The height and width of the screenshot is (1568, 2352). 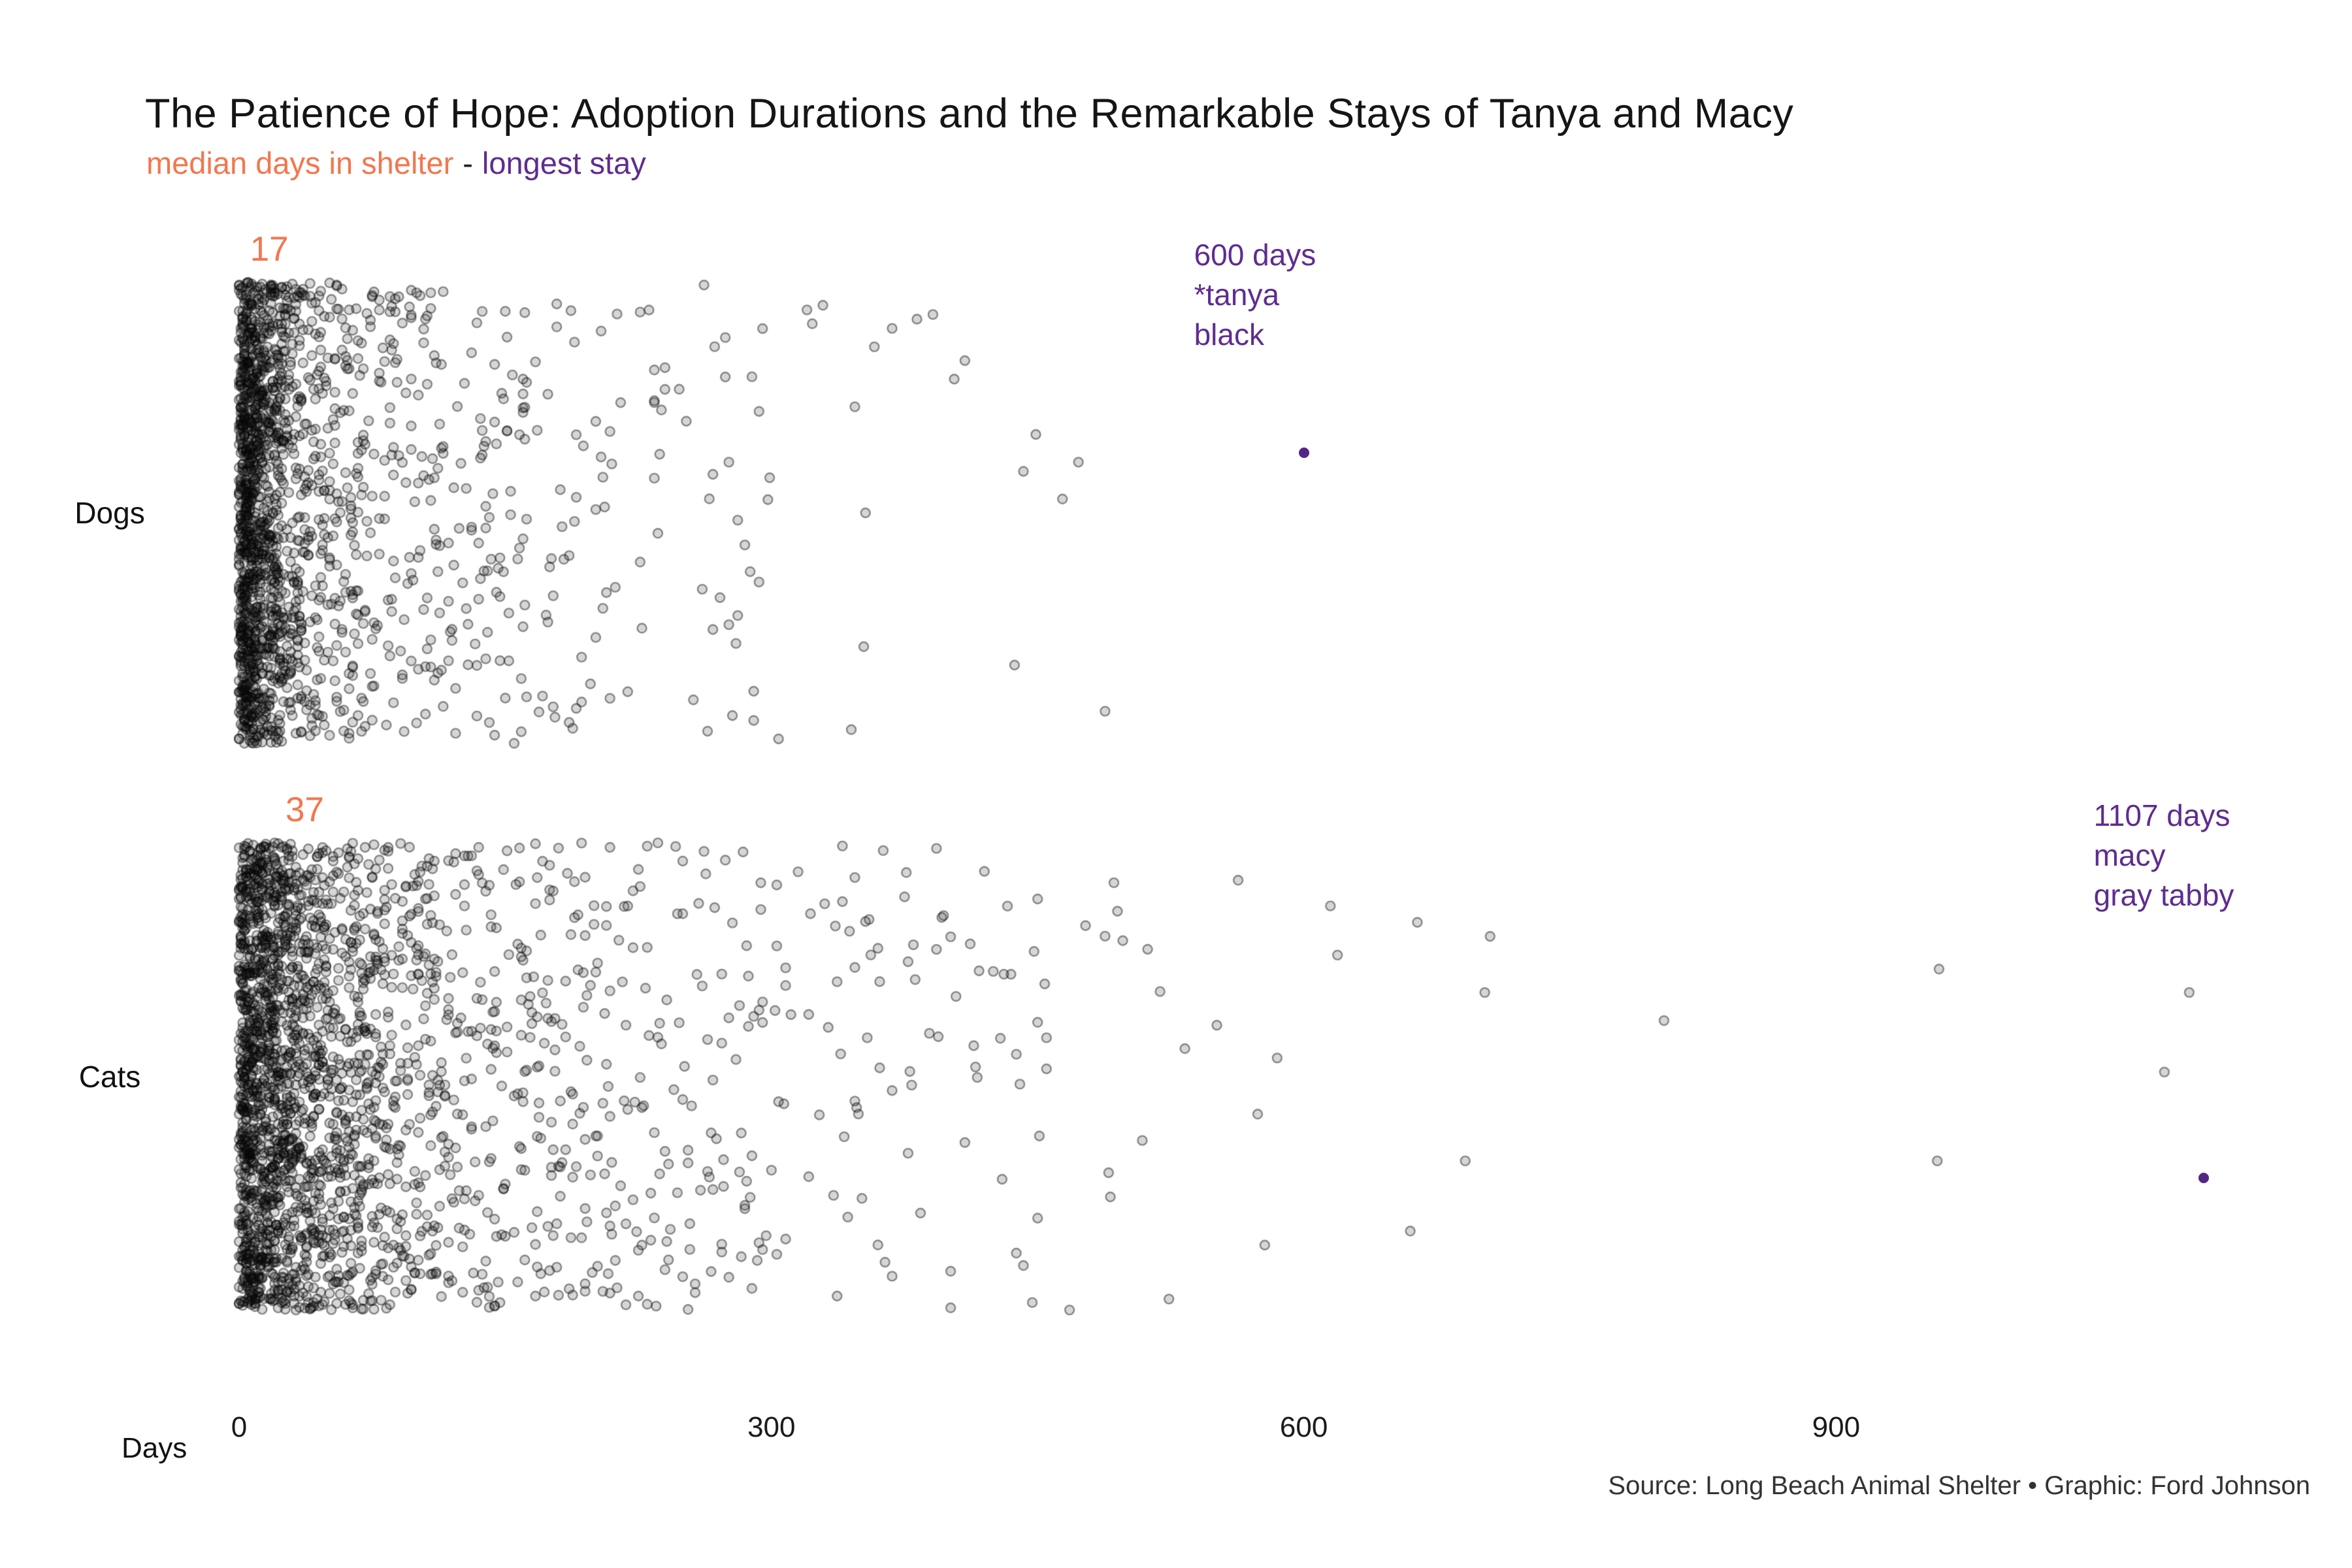 I want to click on annotation-tanya: 600 days *tanya black, so click(x=1255, y=295).